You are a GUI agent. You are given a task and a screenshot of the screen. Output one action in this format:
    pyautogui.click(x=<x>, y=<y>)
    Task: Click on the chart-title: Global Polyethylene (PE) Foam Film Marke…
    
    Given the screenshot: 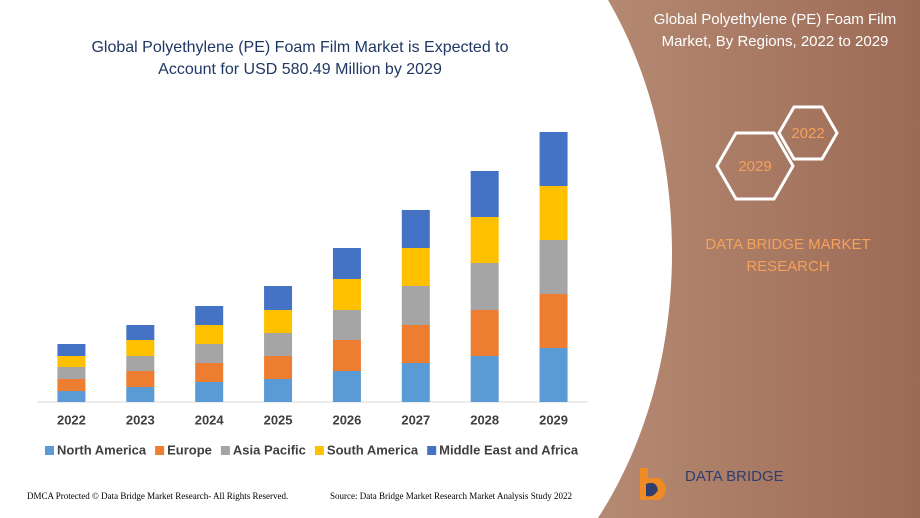 What is the action you would take?
    pyautogui.click(x=299, y=58)
    